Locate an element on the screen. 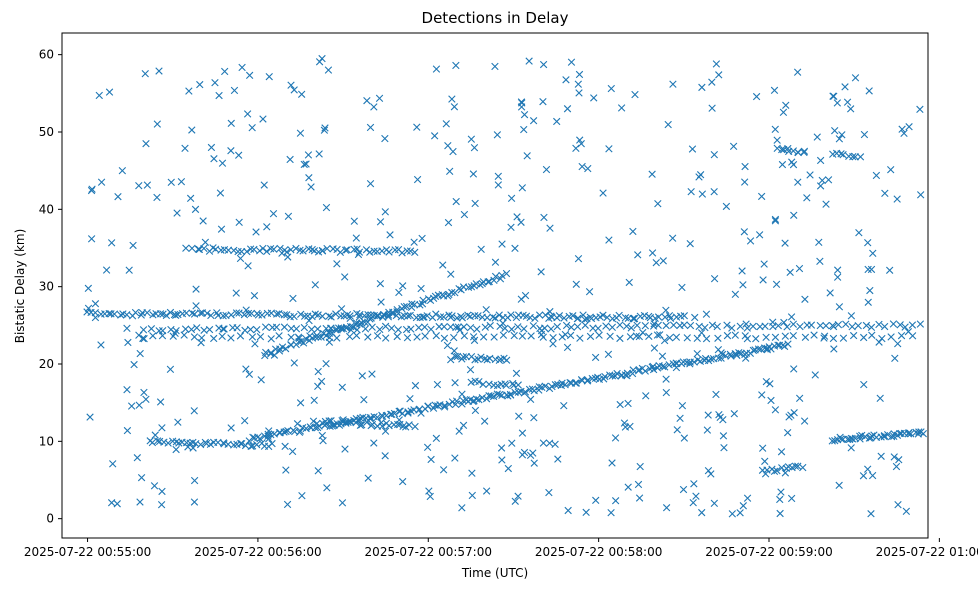 This screenshot has width=978, height=590. y-tick-label: 60 is located at coordinates (46, 55).